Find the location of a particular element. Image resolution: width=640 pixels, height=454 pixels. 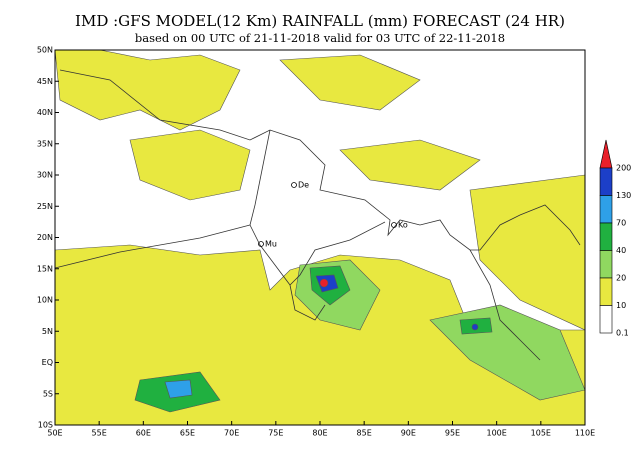

lon-label: 70E is located at coordinates (231, 433).